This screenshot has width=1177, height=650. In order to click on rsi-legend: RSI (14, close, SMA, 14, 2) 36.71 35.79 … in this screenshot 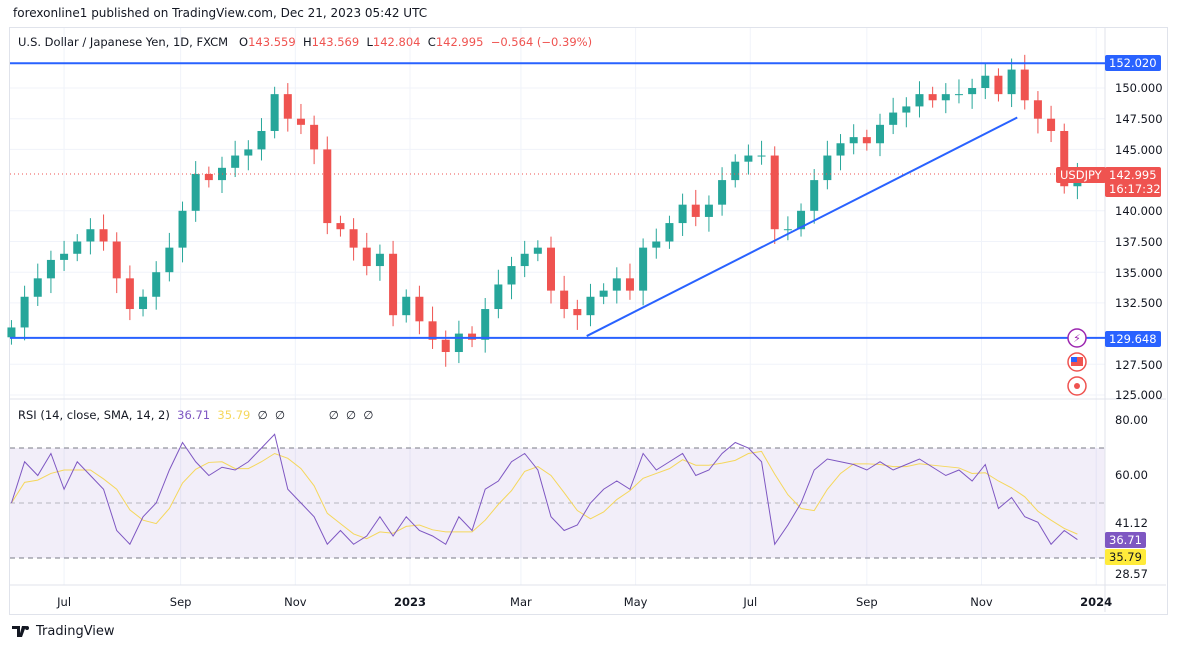, I will do `click(195, 415)`.